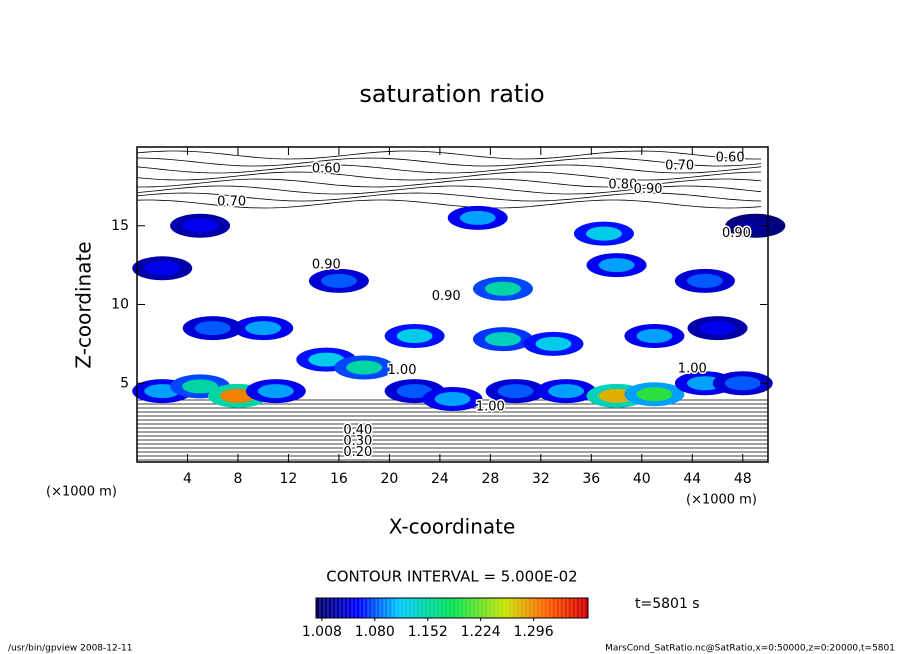  I want to click on x-unit-label: (×1000 m), so click(721, 500).